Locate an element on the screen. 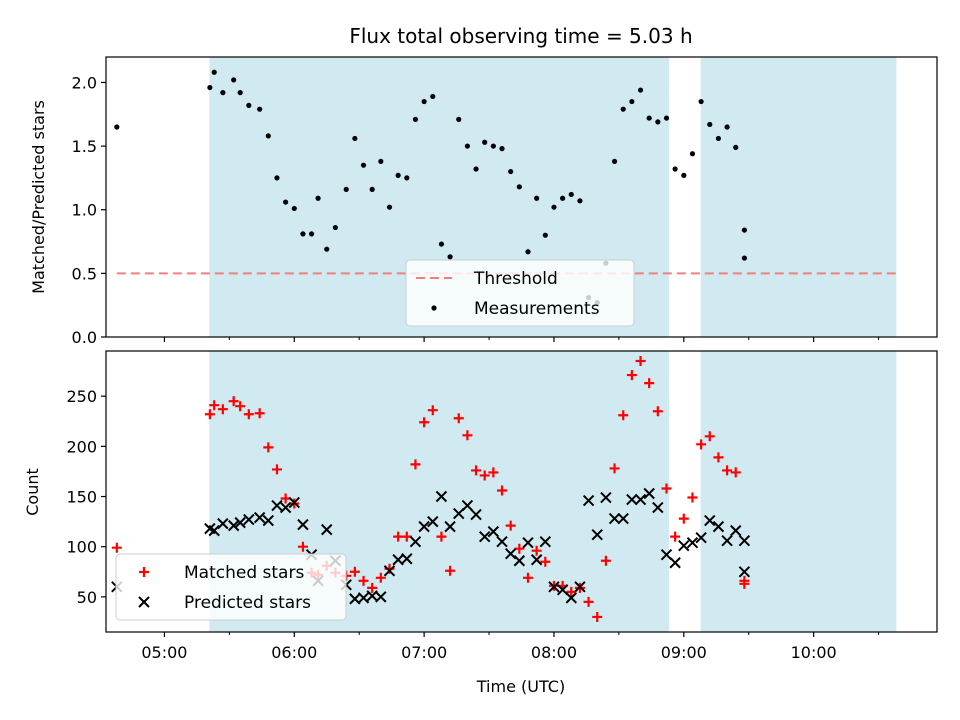 The width and height of the screenshot is (960, 720). x-tick-label: 09:00 is located at coordinates (684, 652).